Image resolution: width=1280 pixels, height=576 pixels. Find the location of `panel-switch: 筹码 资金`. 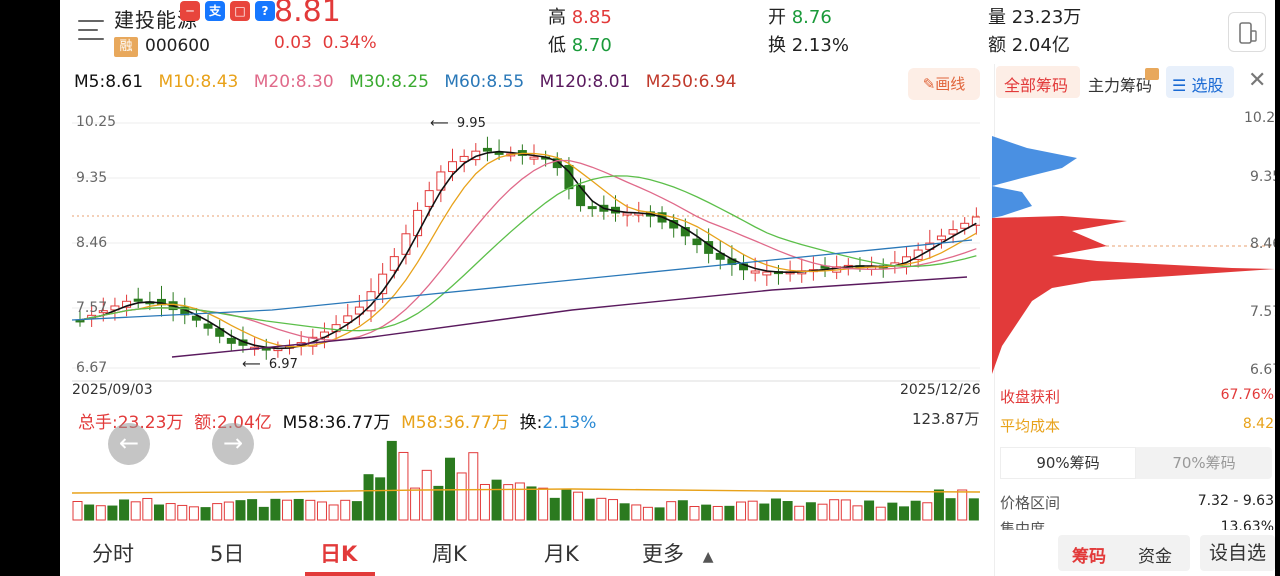

panel-switch: 筹码 资金 is located at coordinates (1124, 553).